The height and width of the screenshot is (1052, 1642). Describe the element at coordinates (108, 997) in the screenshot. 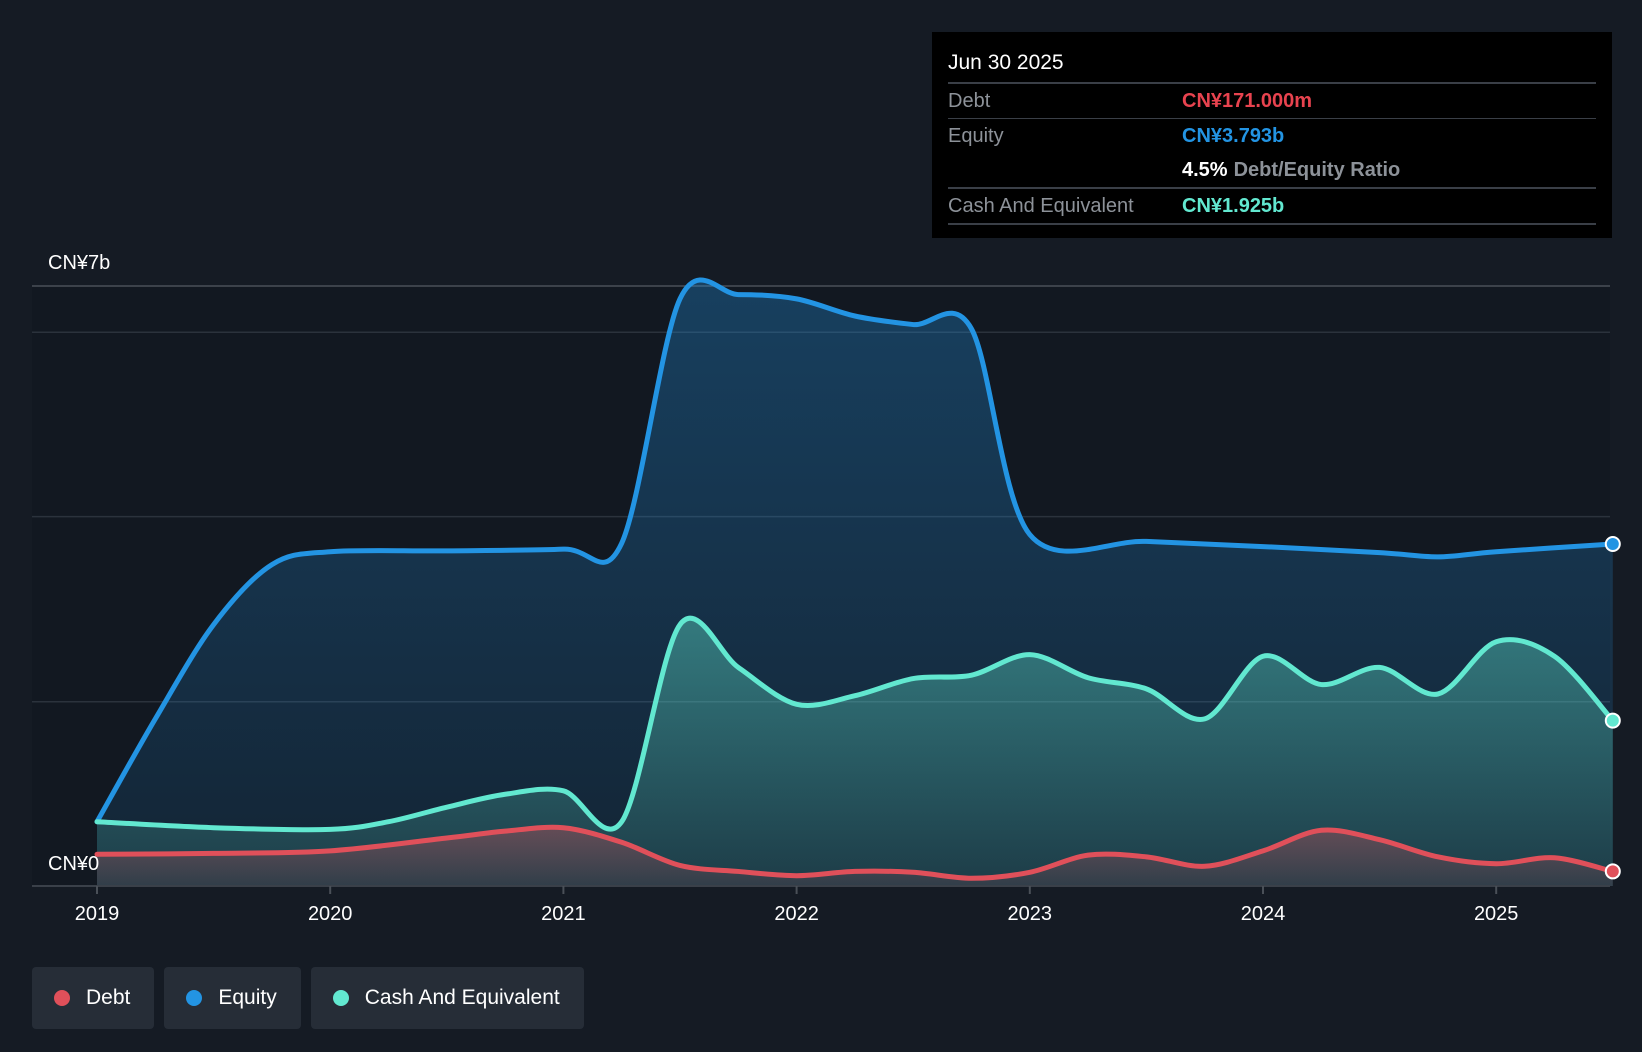

I see `legend-label-debt: Debt` at that location.